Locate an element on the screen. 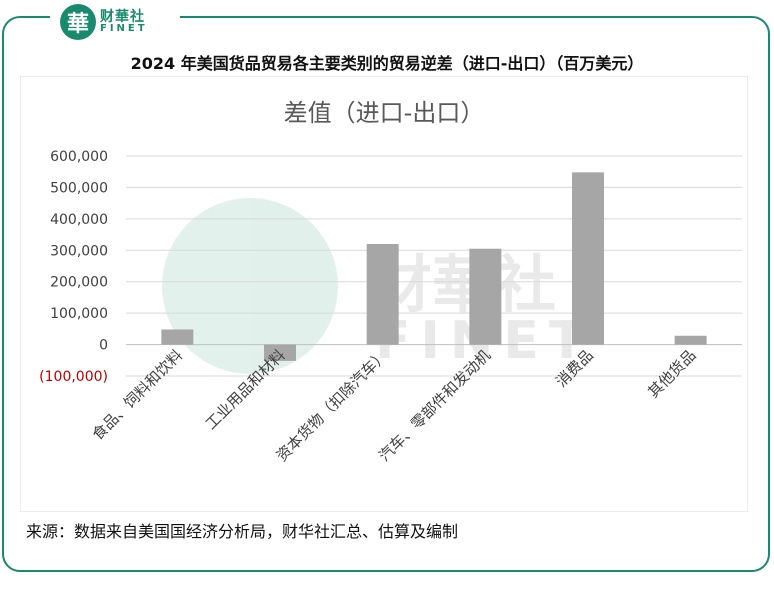 The image size is (774, 593). logo: 華 财華社 FINET is located at coordinates (115, 22).